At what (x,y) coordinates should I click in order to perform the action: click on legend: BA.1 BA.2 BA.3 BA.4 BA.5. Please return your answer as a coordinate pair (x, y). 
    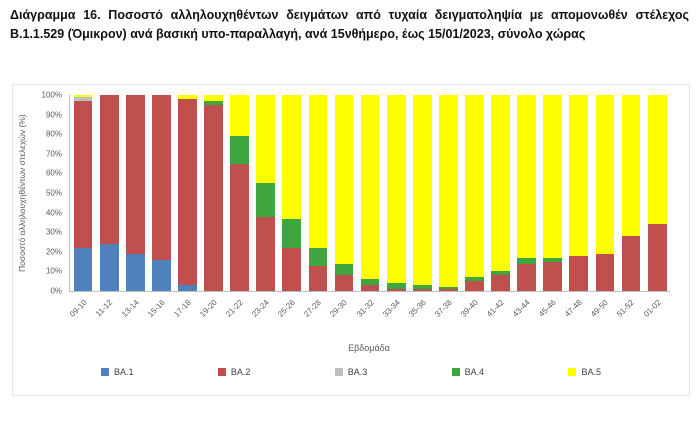
    Looking at the image, I should click on (351, 372).